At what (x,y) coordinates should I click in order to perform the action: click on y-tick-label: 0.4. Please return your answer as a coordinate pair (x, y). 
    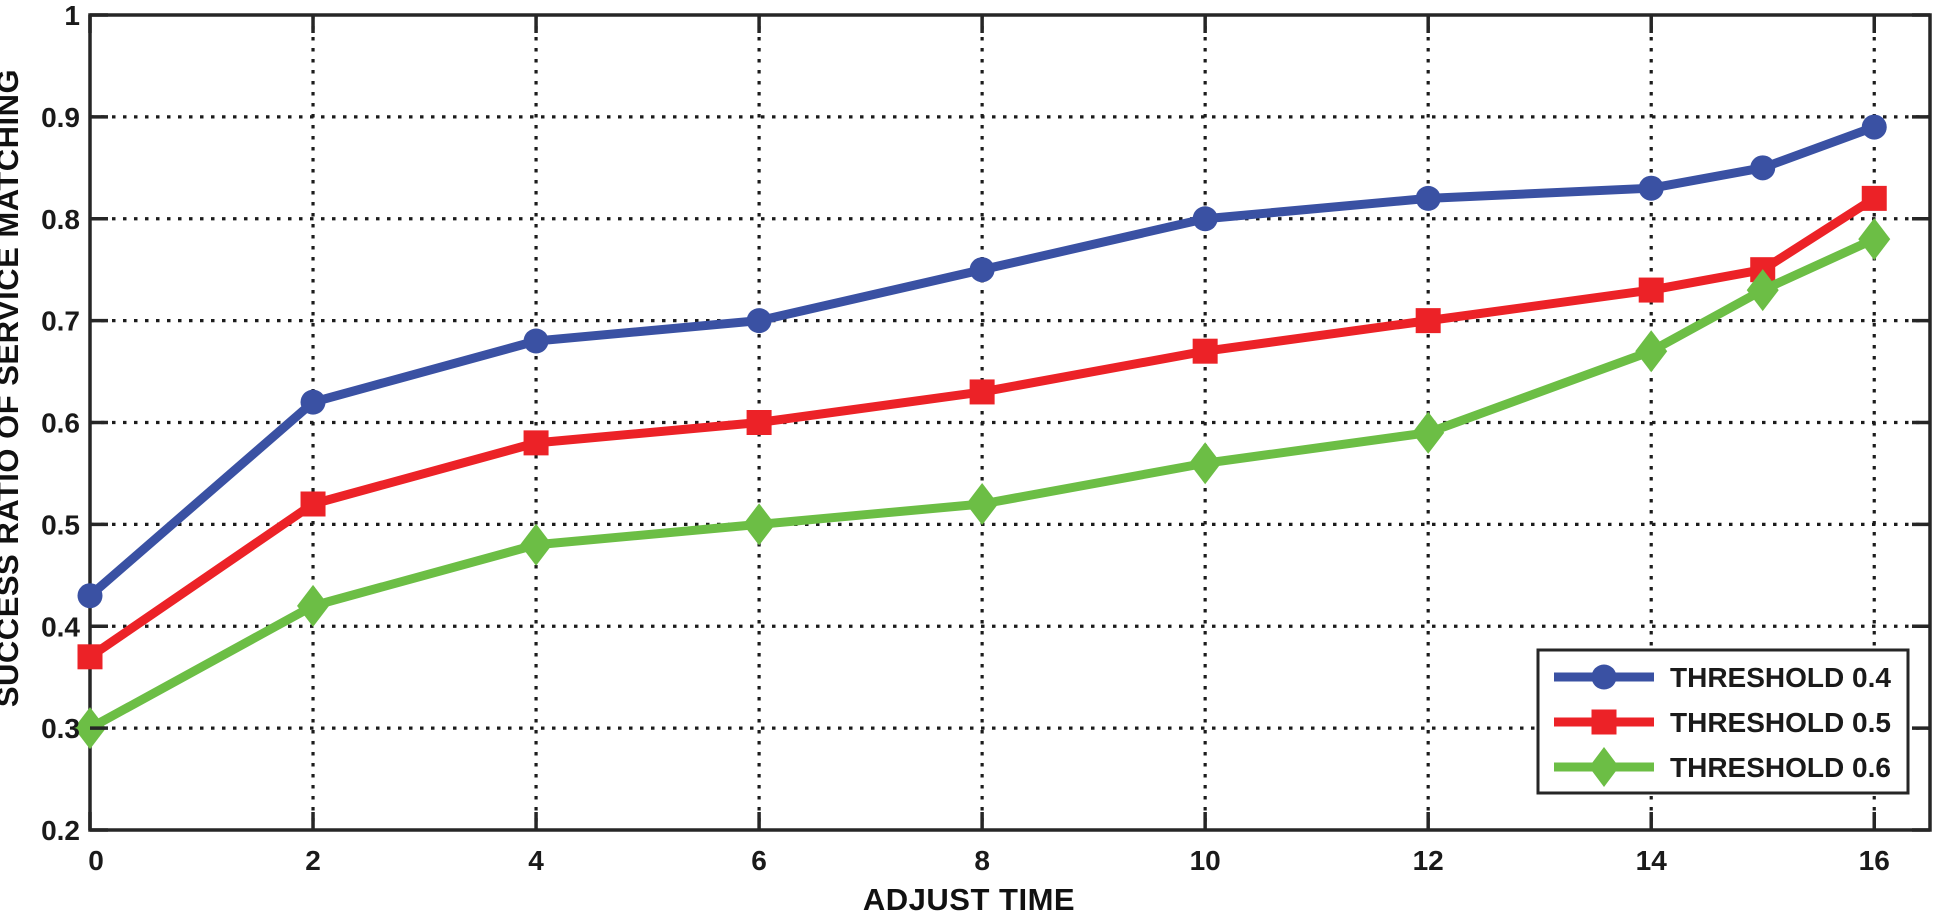
    Looking at the image, I should click on (60, 626).